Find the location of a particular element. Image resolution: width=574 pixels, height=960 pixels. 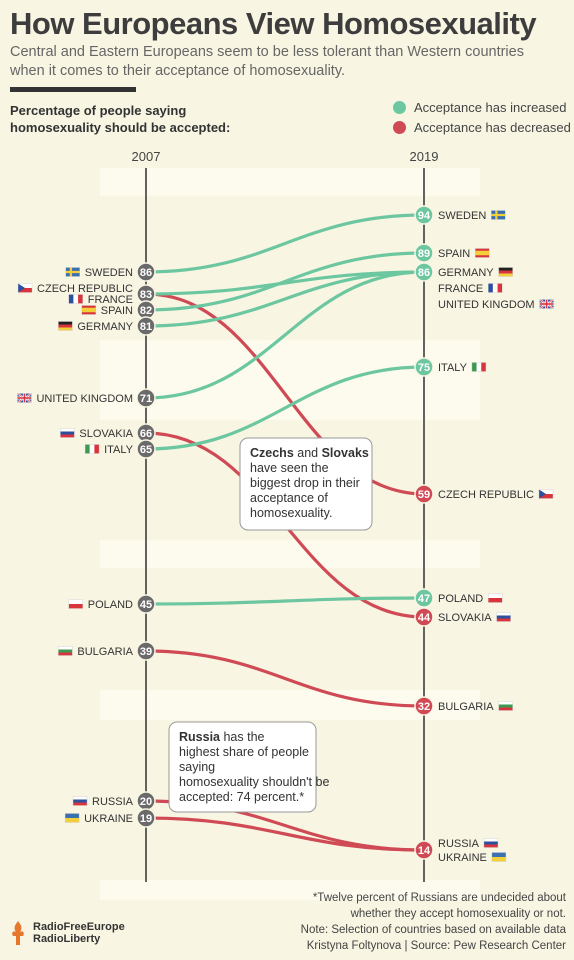

right-label-bulgaria: BULGARIA is located at coordinates (466, 707).